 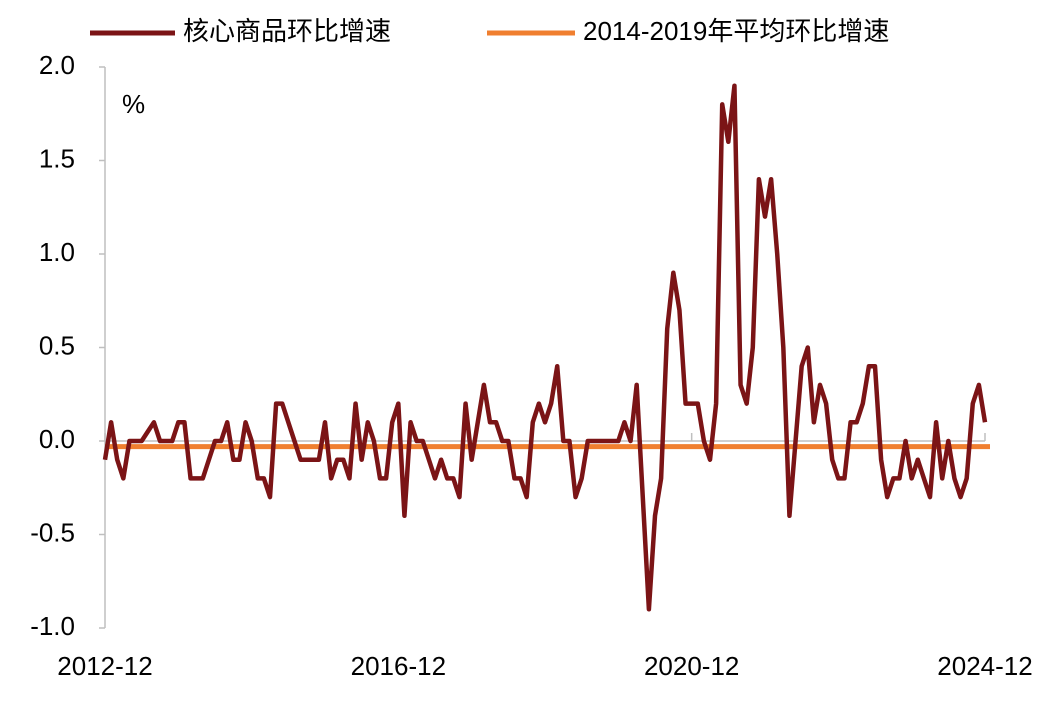 What do you see at coordinates (398, 666) in the screenshot?
I see `x-tick-label: 2016-12` at bounding box center [398, 666].